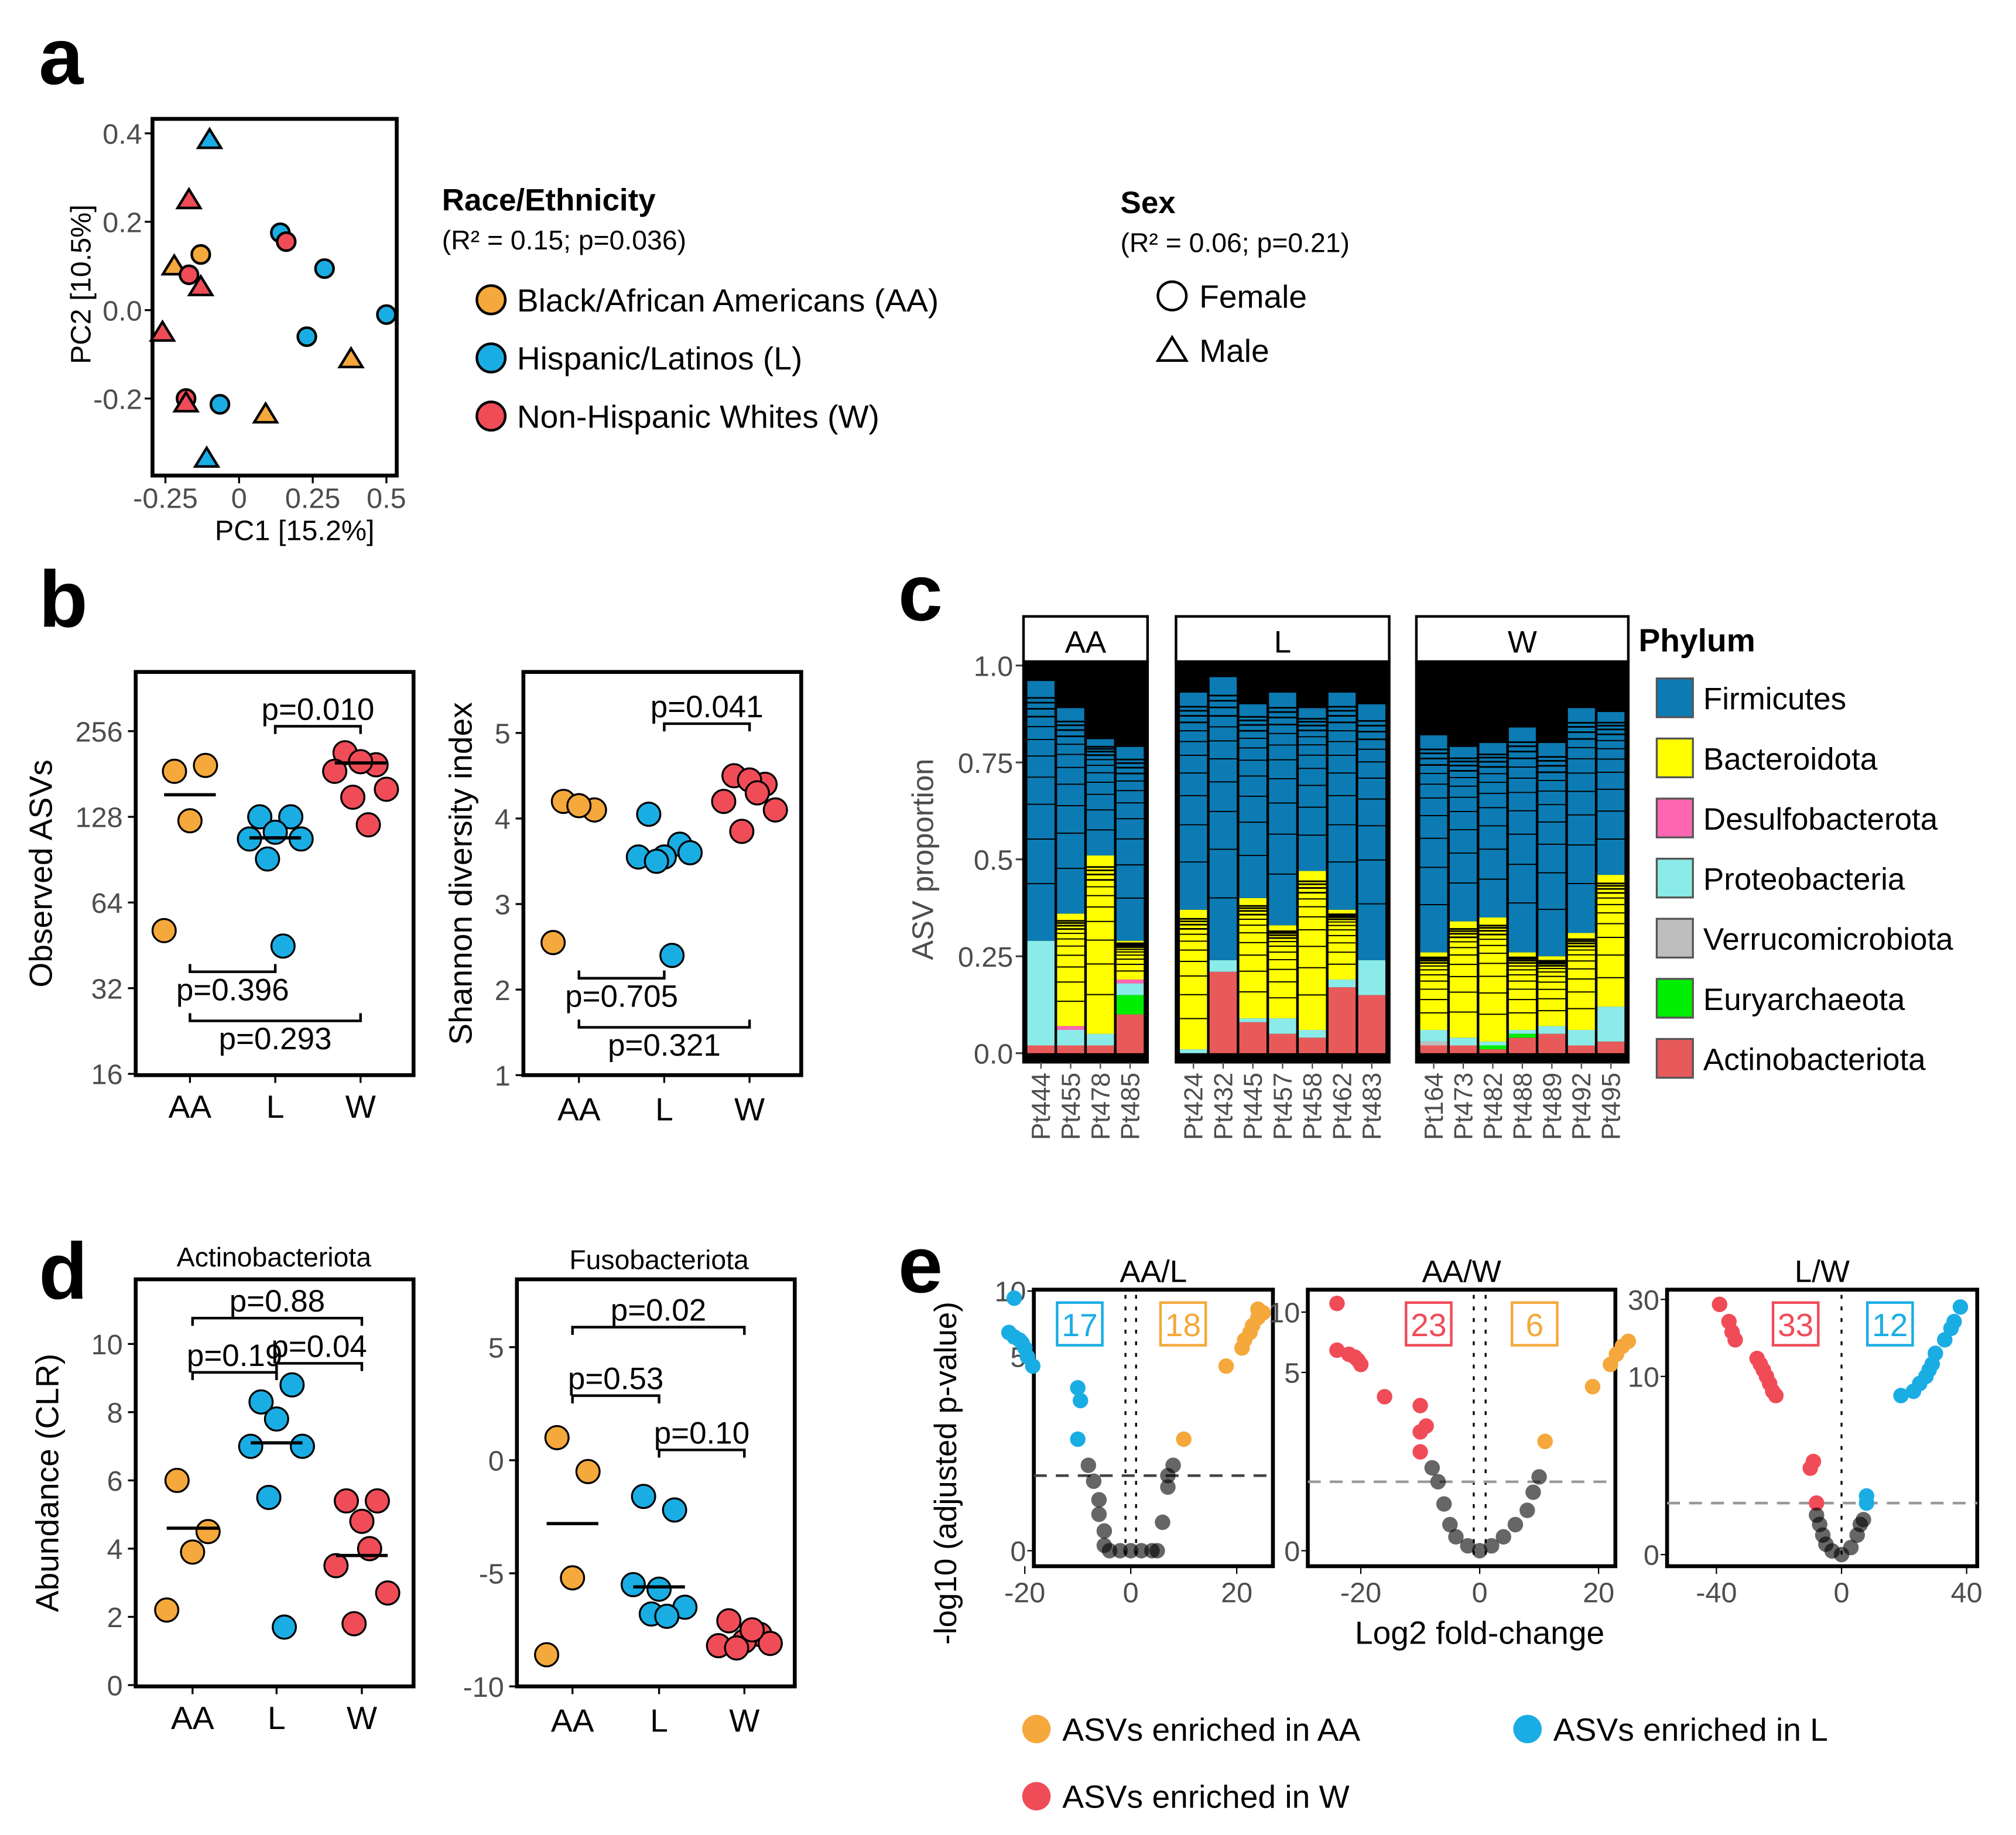  What do you see at coordinates (1041, 1106) in the screenshot?
I see `sample-label: Pt444` at bounding box center [1041, 1106].